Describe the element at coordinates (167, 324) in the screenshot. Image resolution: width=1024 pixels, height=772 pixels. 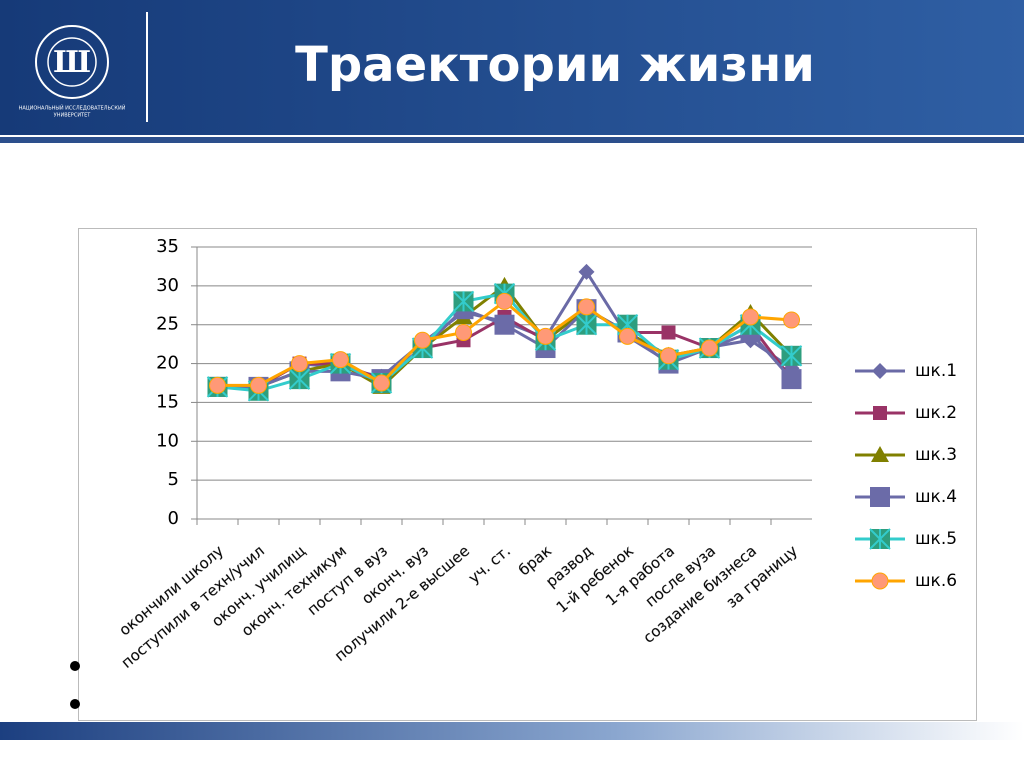
I see `y-tick-label: 25` at that location.